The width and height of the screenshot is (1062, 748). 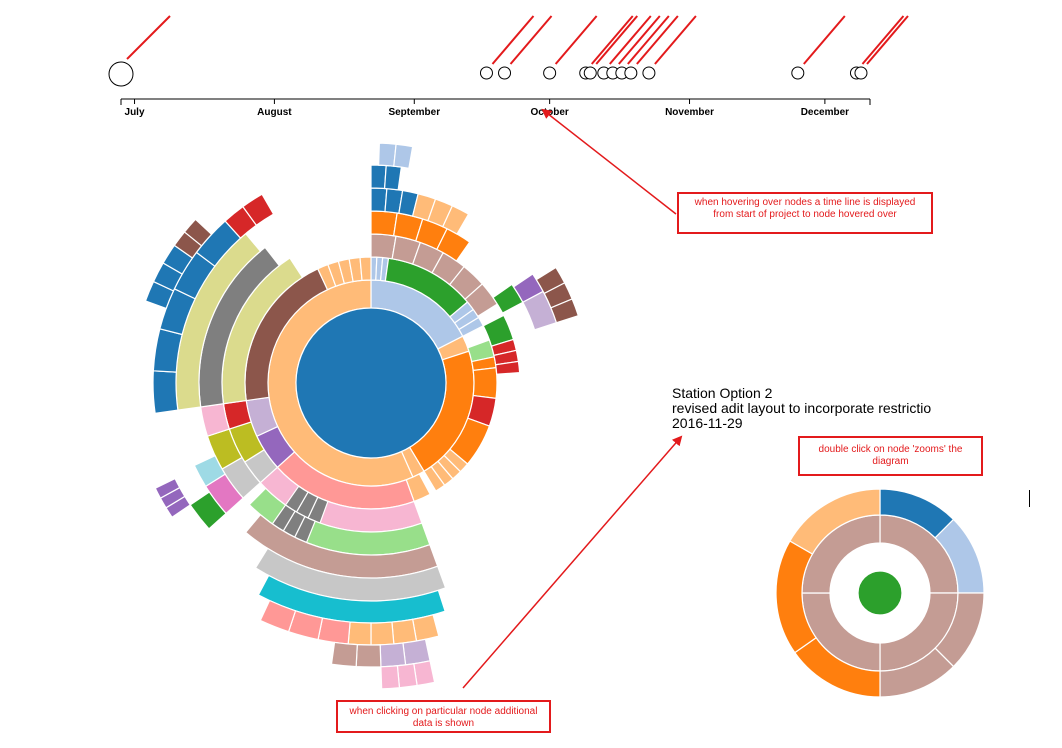 I want to click on node-info-title: Station Option 2, so click(x=722, y=393).